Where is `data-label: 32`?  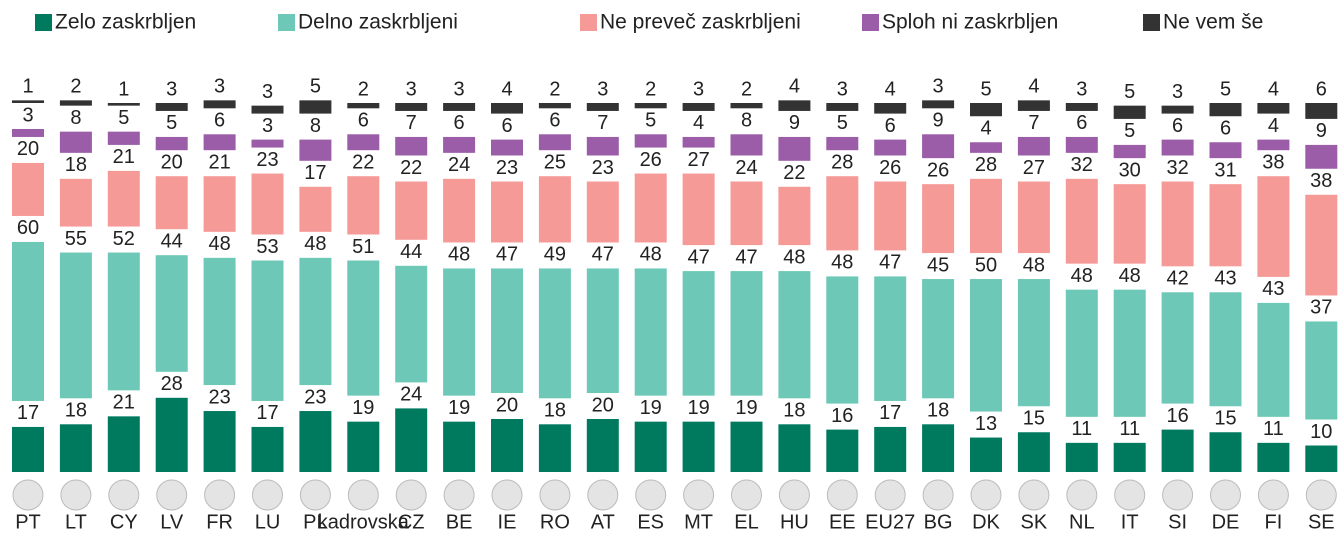
data-label: 32 is located at coordinates (1177, 168).